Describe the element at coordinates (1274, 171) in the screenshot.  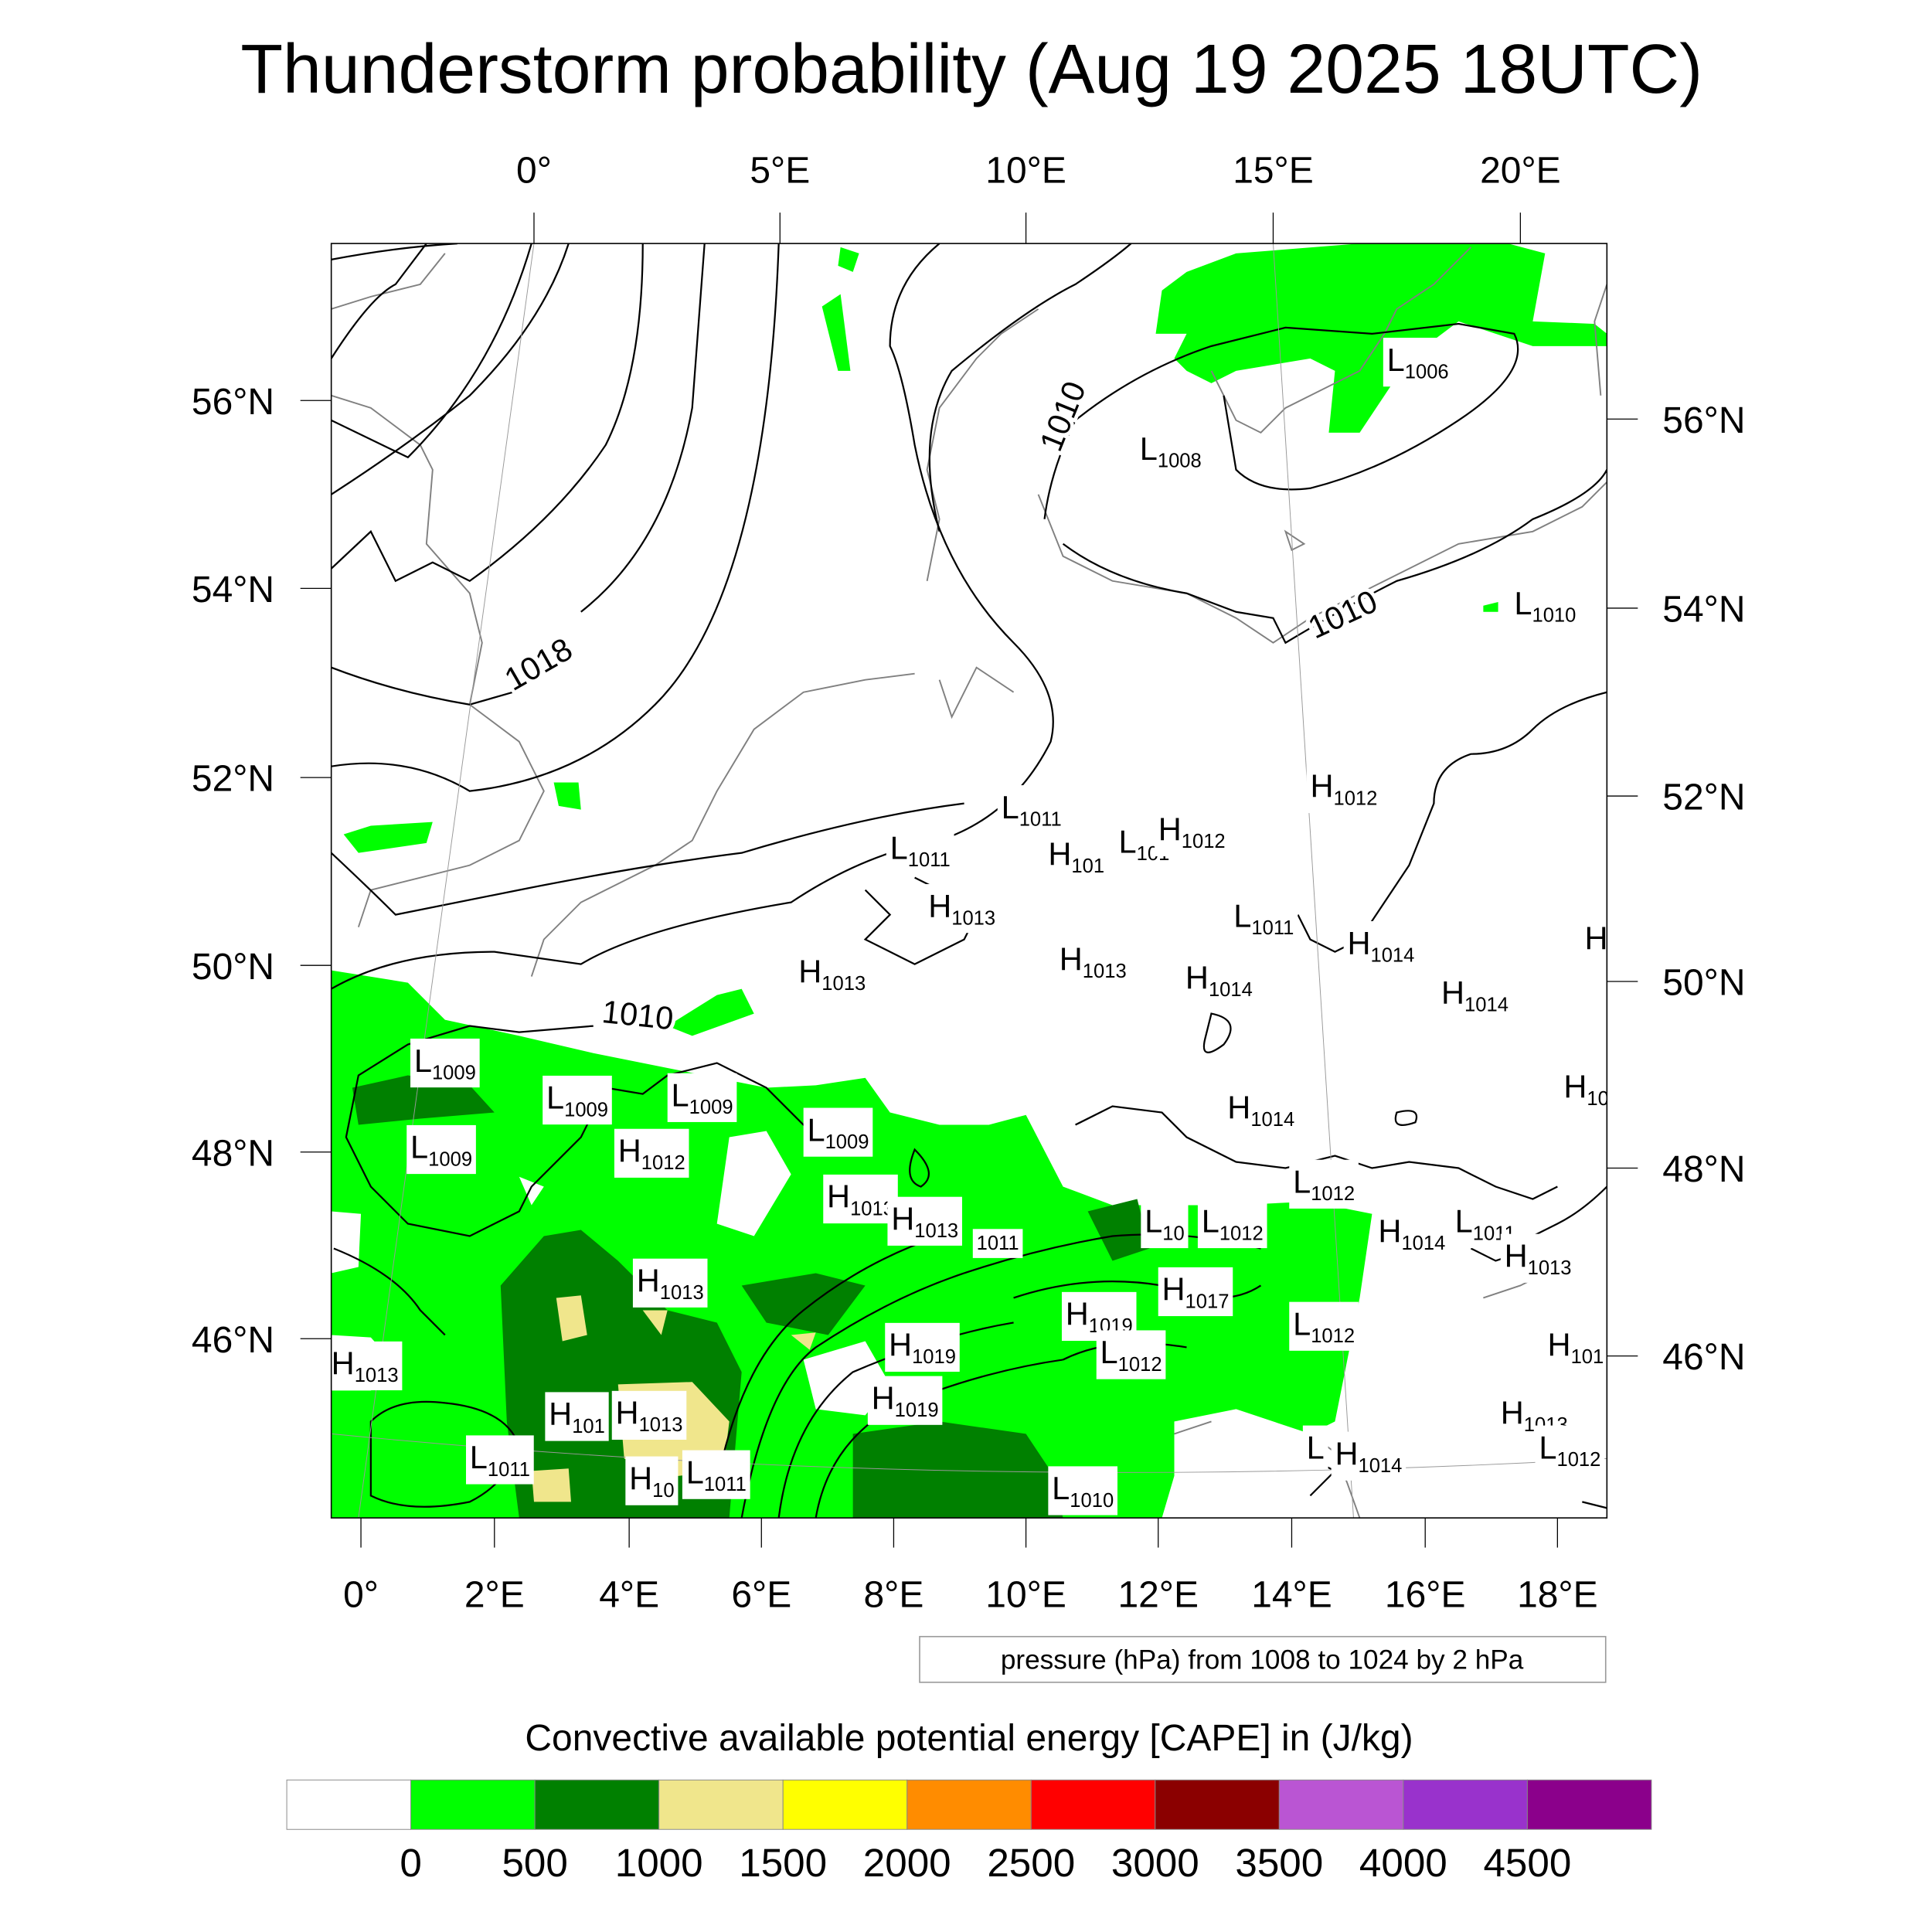
I see `top-lon-label: 15°E` at that location.